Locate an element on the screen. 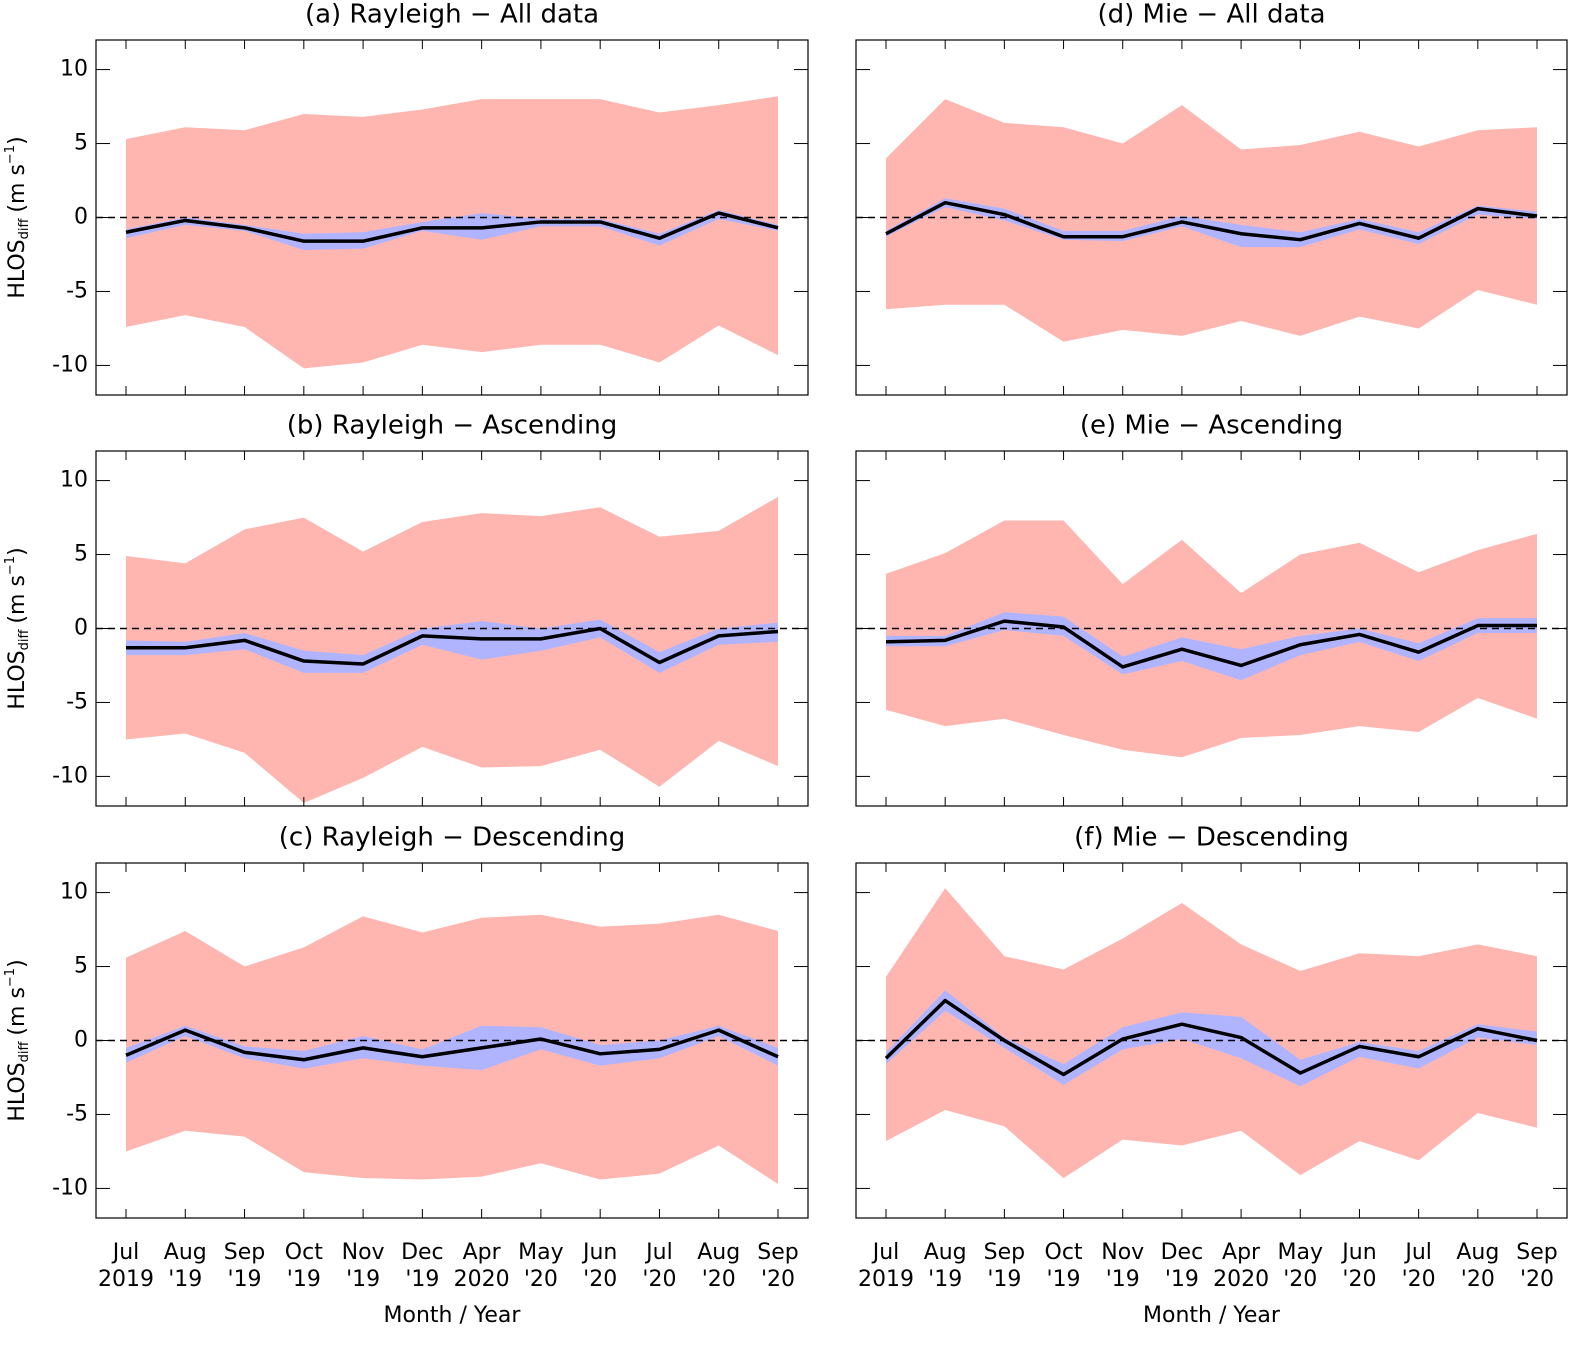 The width and height of the screenshot is (1586, 1345). panel-title: (c) Rayleigh − Descending is located at coordinates (452, 838).